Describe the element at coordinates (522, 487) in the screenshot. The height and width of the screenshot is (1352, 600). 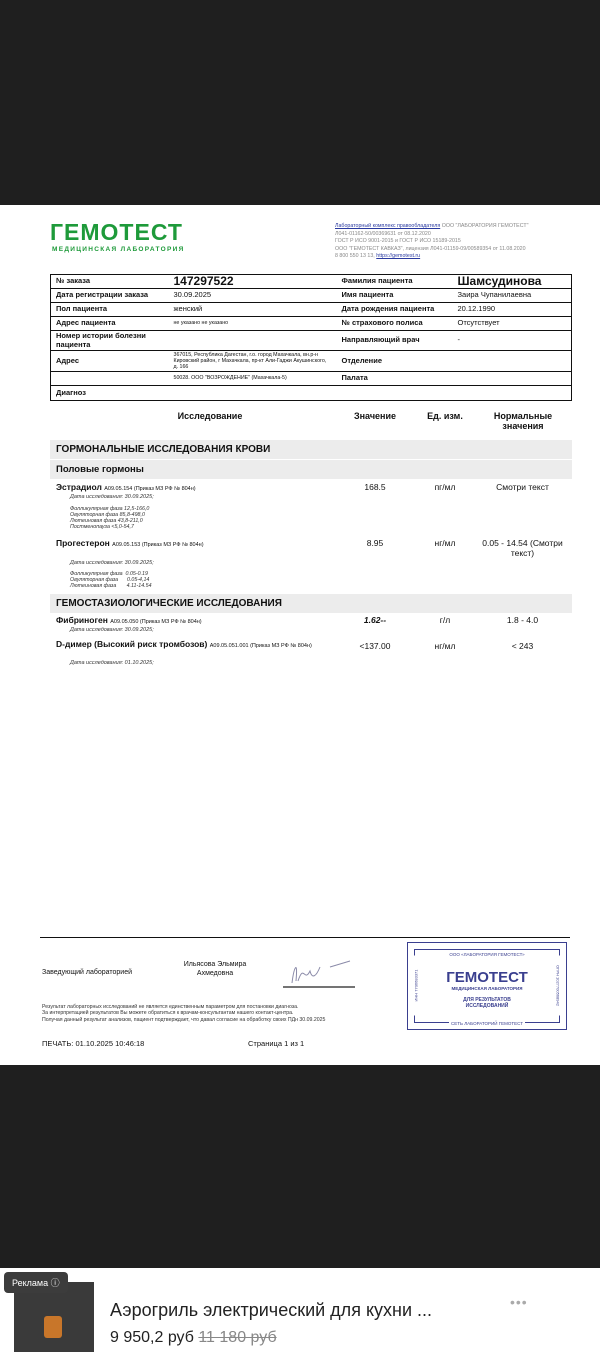
I see `norm: Смотри текст` at that location.